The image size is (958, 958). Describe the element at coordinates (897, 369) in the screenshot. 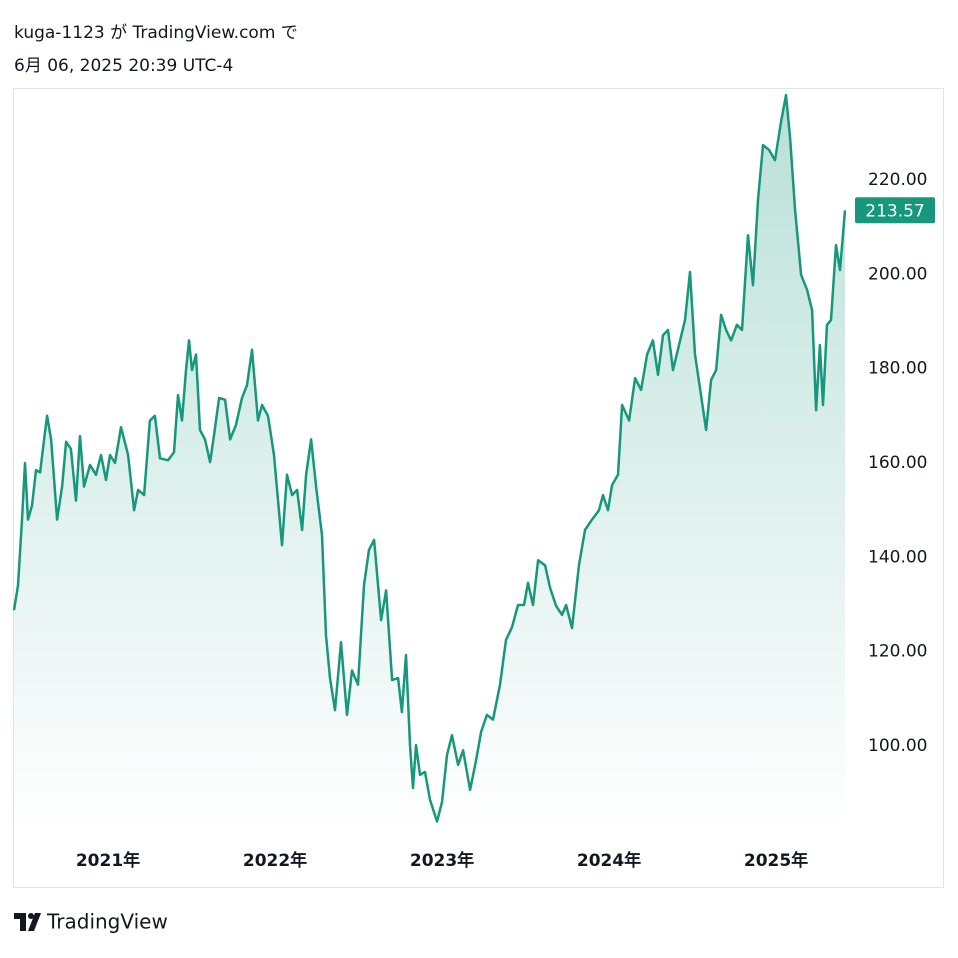

I see `y-tick-label: 180.00` at that location.